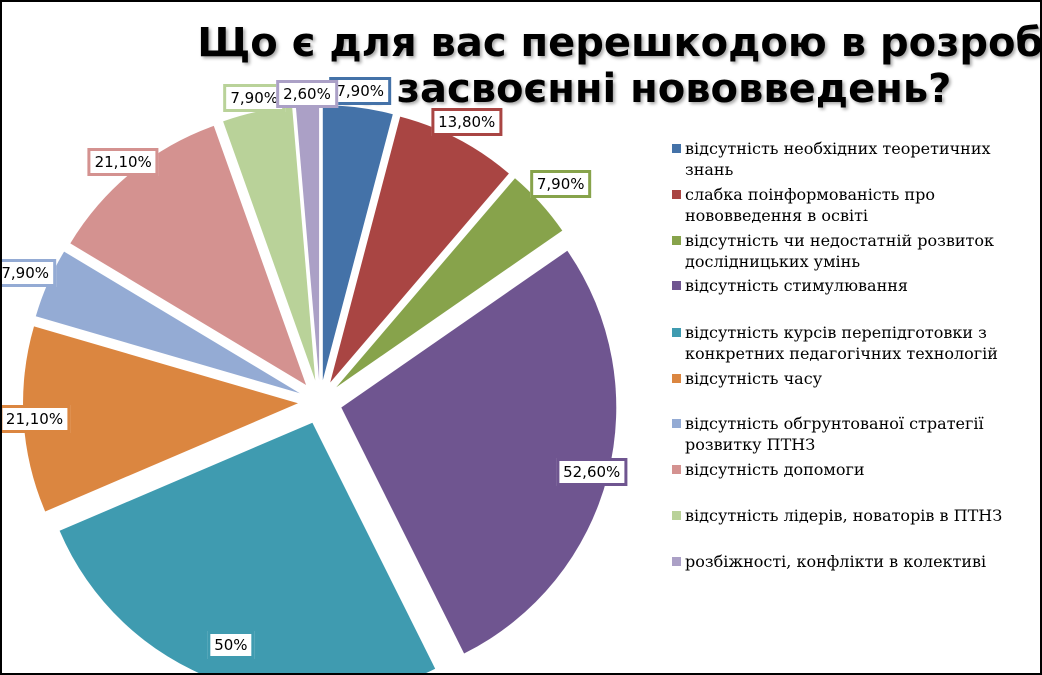  I want to click on legend-entry-8: відсутність допомоги, so click(842, 469).